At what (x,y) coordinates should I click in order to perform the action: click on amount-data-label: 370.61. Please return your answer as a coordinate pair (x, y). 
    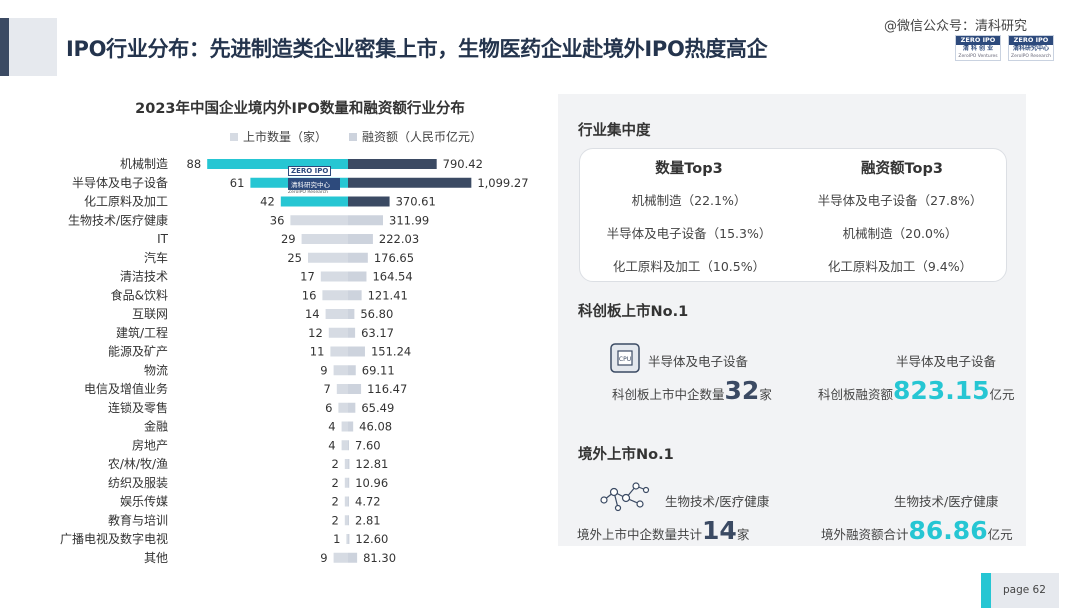
    Looking at the image, I should click on (416, 202).